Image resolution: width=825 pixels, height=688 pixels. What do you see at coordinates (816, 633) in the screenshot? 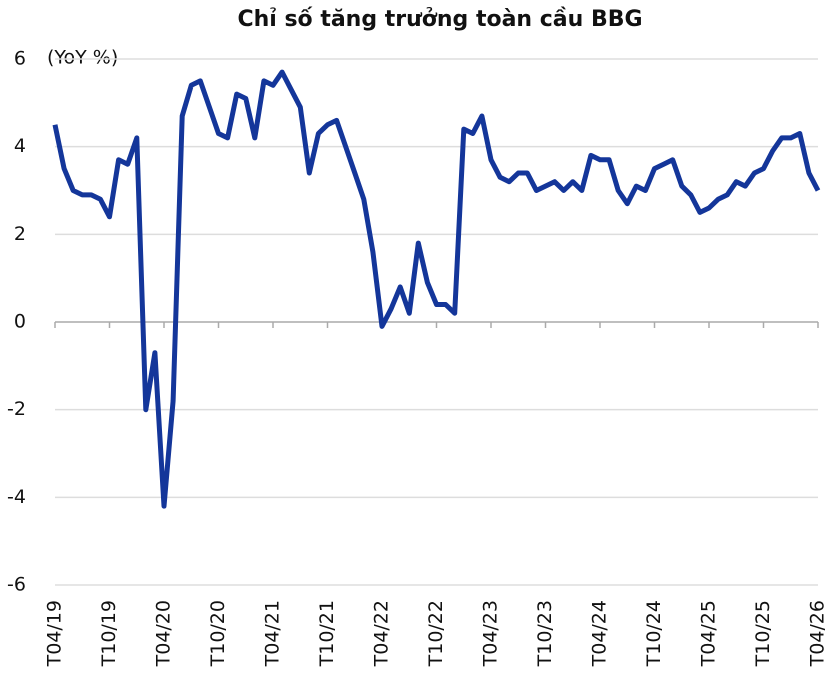
I see `x-tick-label: T04/26` at bounding box center [816, 633].